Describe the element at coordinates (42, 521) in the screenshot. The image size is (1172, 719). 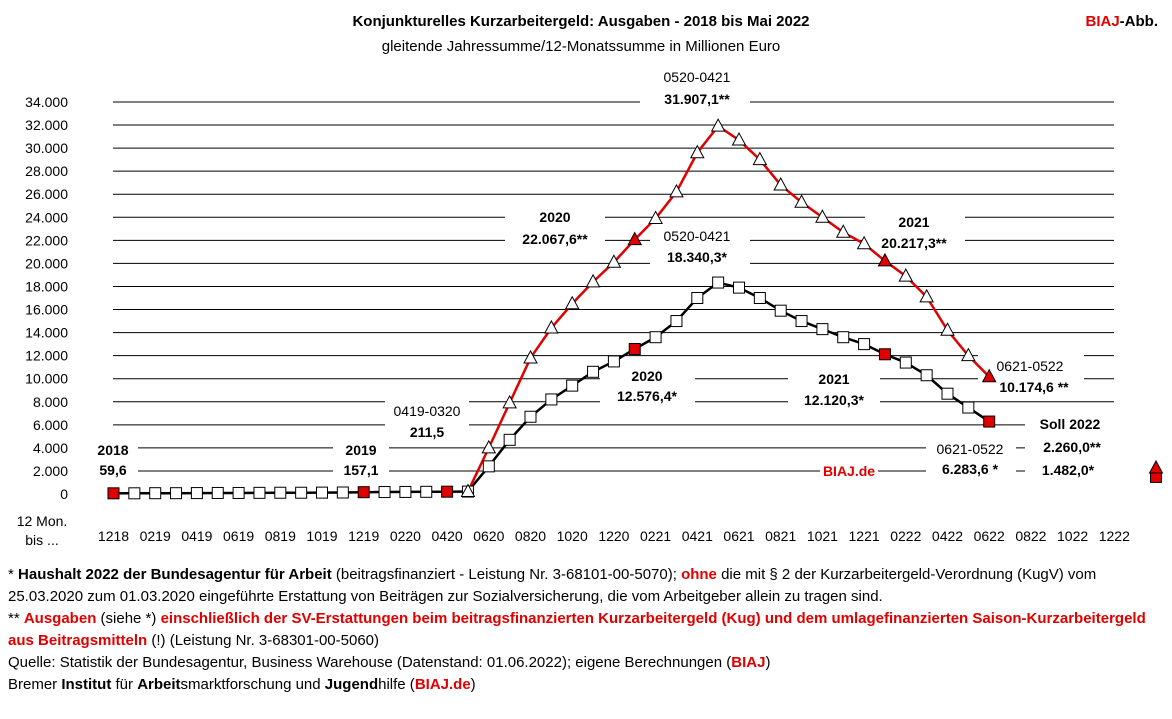
I see `x-axis-title-line1: 12 Mon.` at that location.